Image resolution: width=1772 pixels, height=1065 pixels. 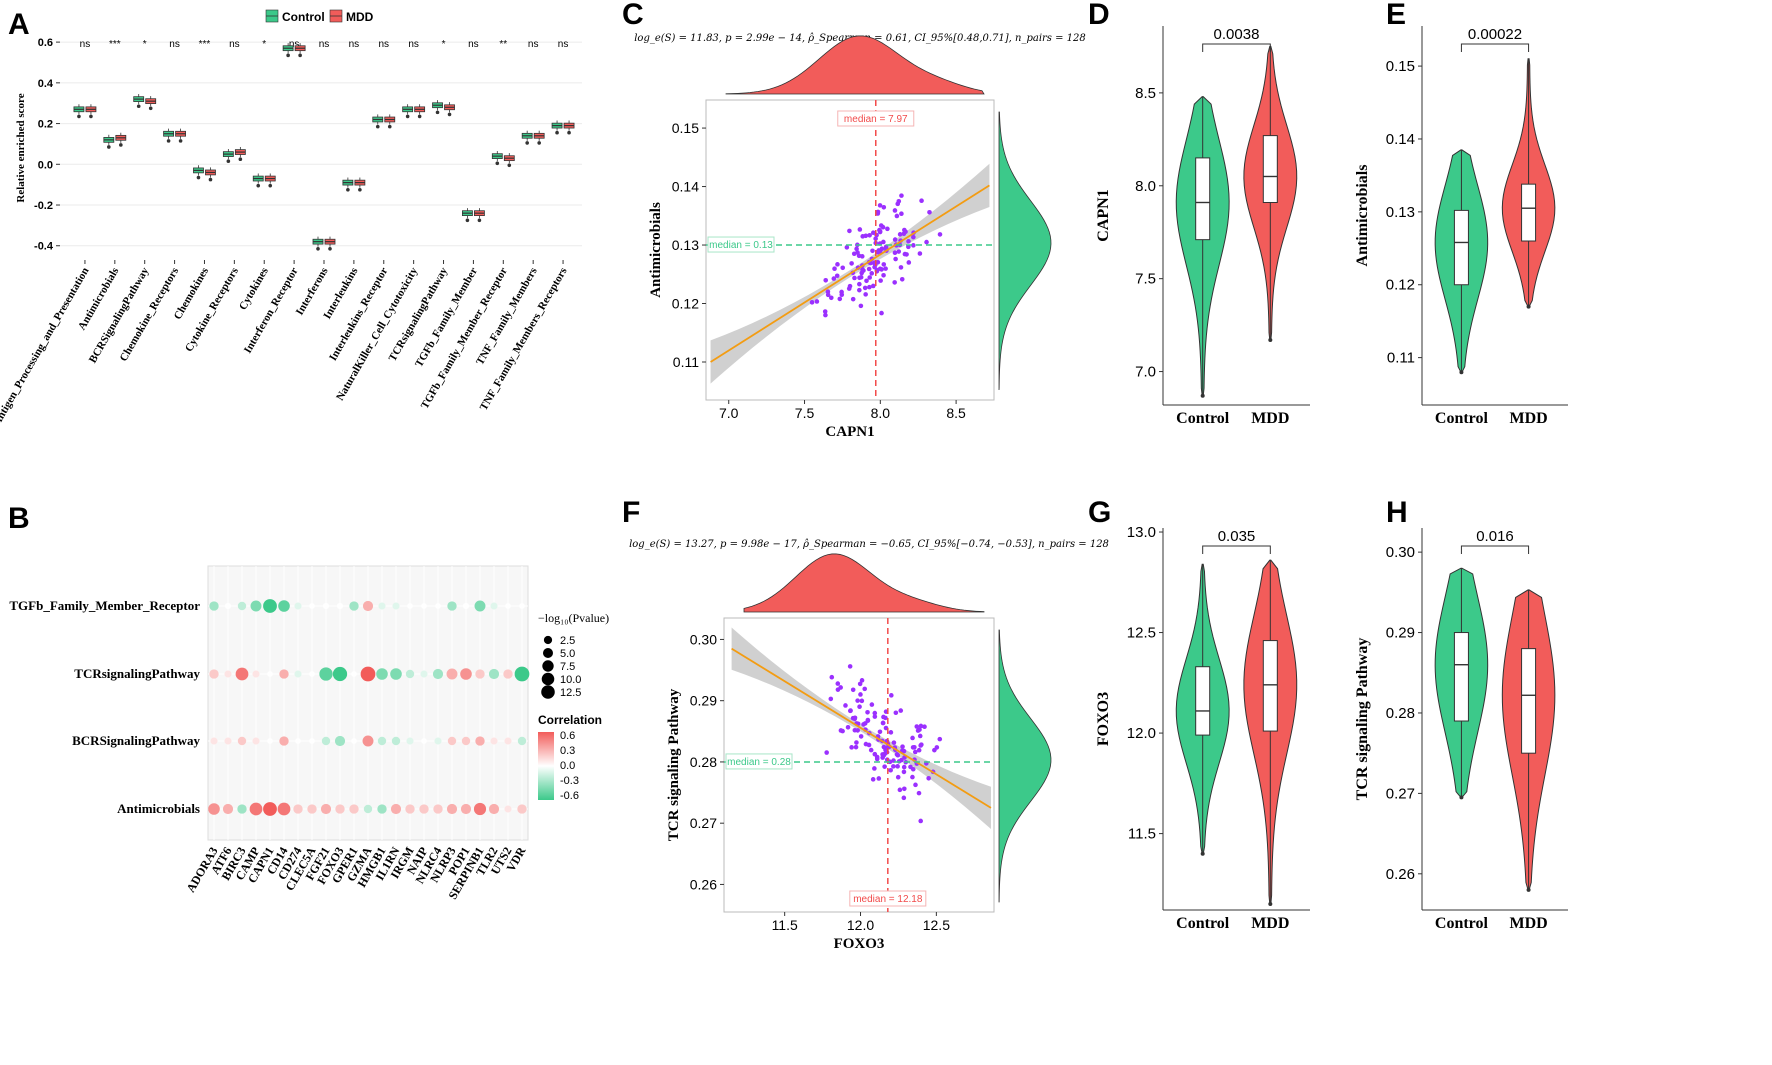 What do you see at coordinates (1141, 733) in the screenshot?
I see `y-tick-label: 12.0` at bounding box center [1141, 733].